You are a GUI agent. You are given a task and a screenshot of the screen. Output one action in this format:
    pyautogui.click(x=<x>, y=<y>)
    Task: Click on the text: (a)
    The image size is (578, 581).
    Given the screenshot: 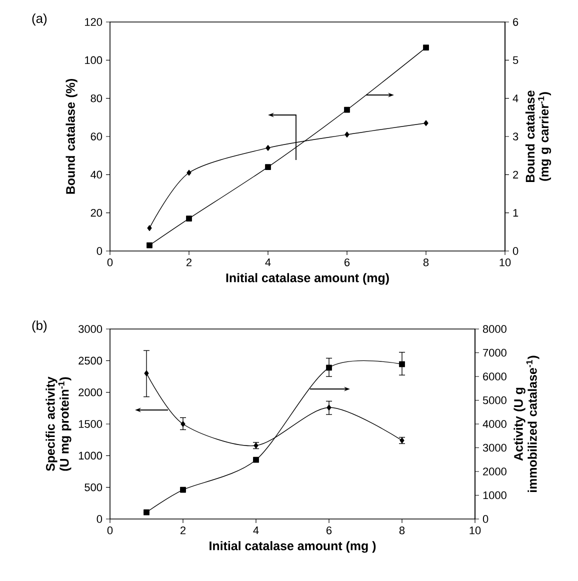 What is the action you would take?
    pyautogui.click(x=39, y=20)
    